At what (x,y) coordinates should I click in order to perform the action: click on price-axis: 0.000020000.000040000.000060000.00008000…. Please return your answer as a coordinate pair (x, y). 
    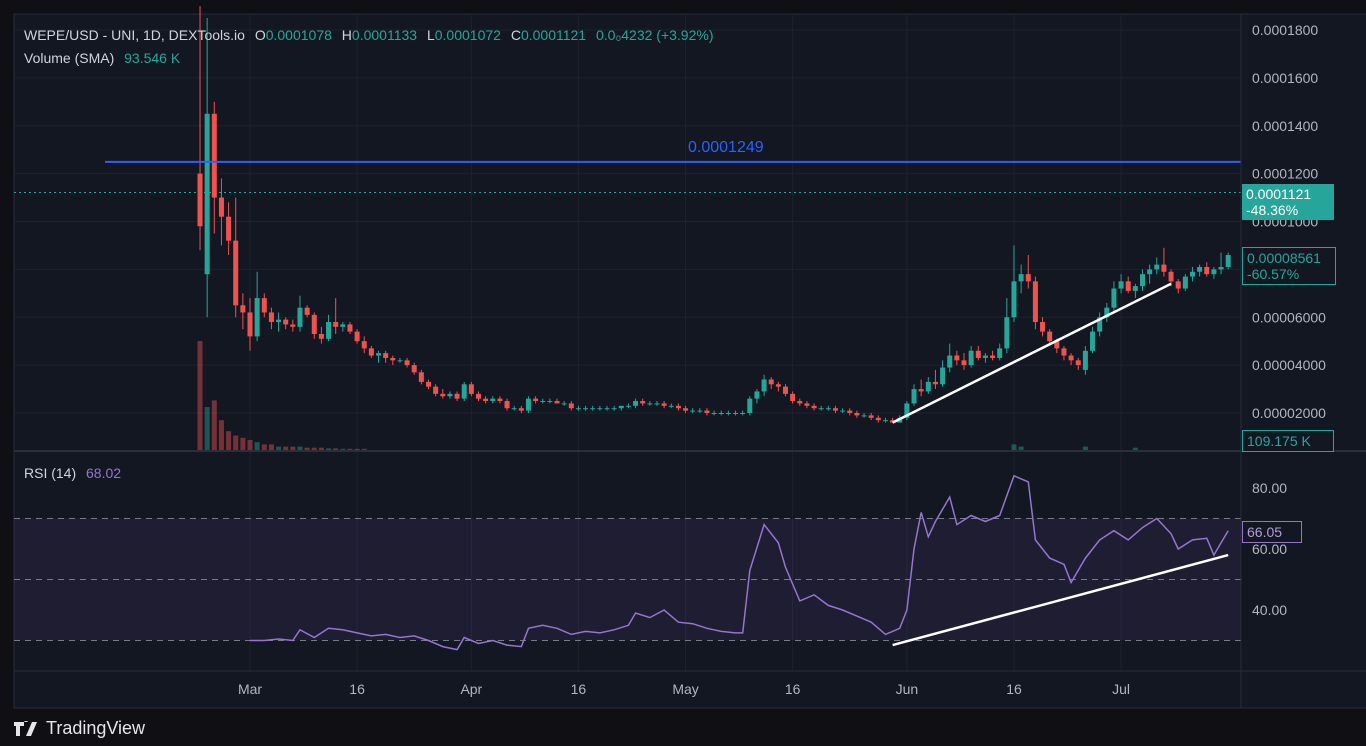
    Looking at the image, I should click on (1289, 221).